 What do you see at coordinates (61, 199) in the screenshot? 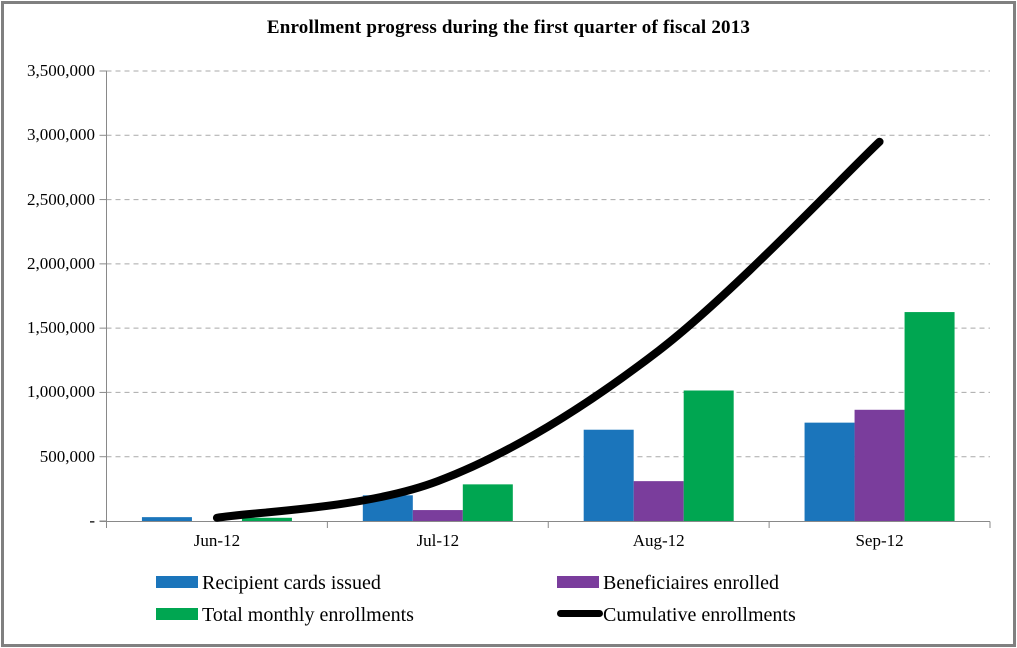
I see `y-axis-label: 2,500,000` at bounding box center [61, 199].